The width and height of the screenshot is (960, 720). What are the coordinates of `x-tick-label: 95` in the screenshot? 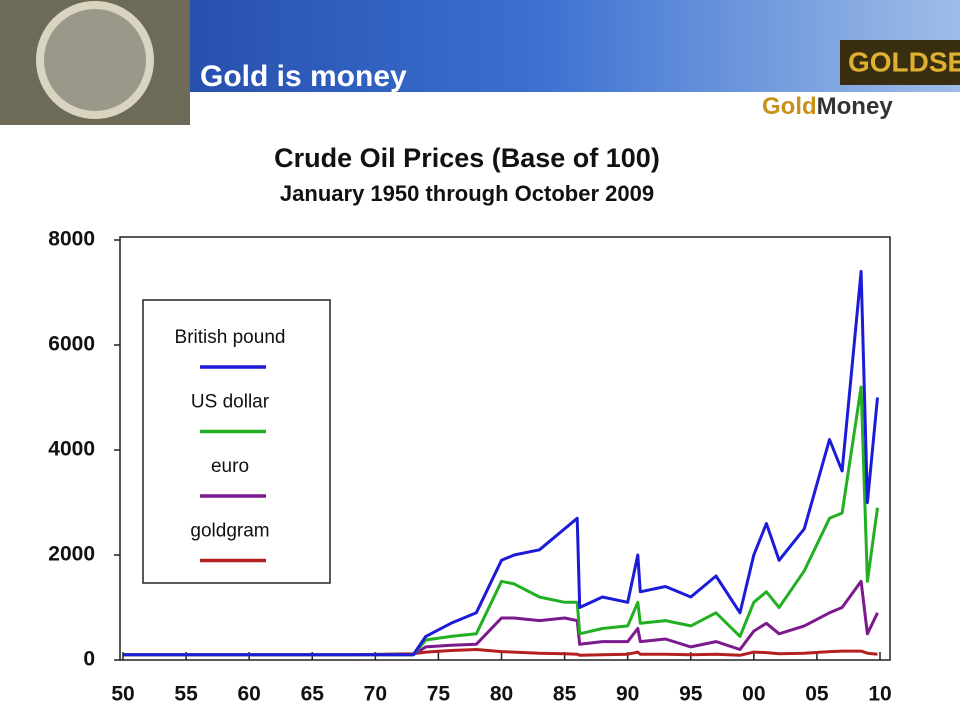 It's located at (691, 694).